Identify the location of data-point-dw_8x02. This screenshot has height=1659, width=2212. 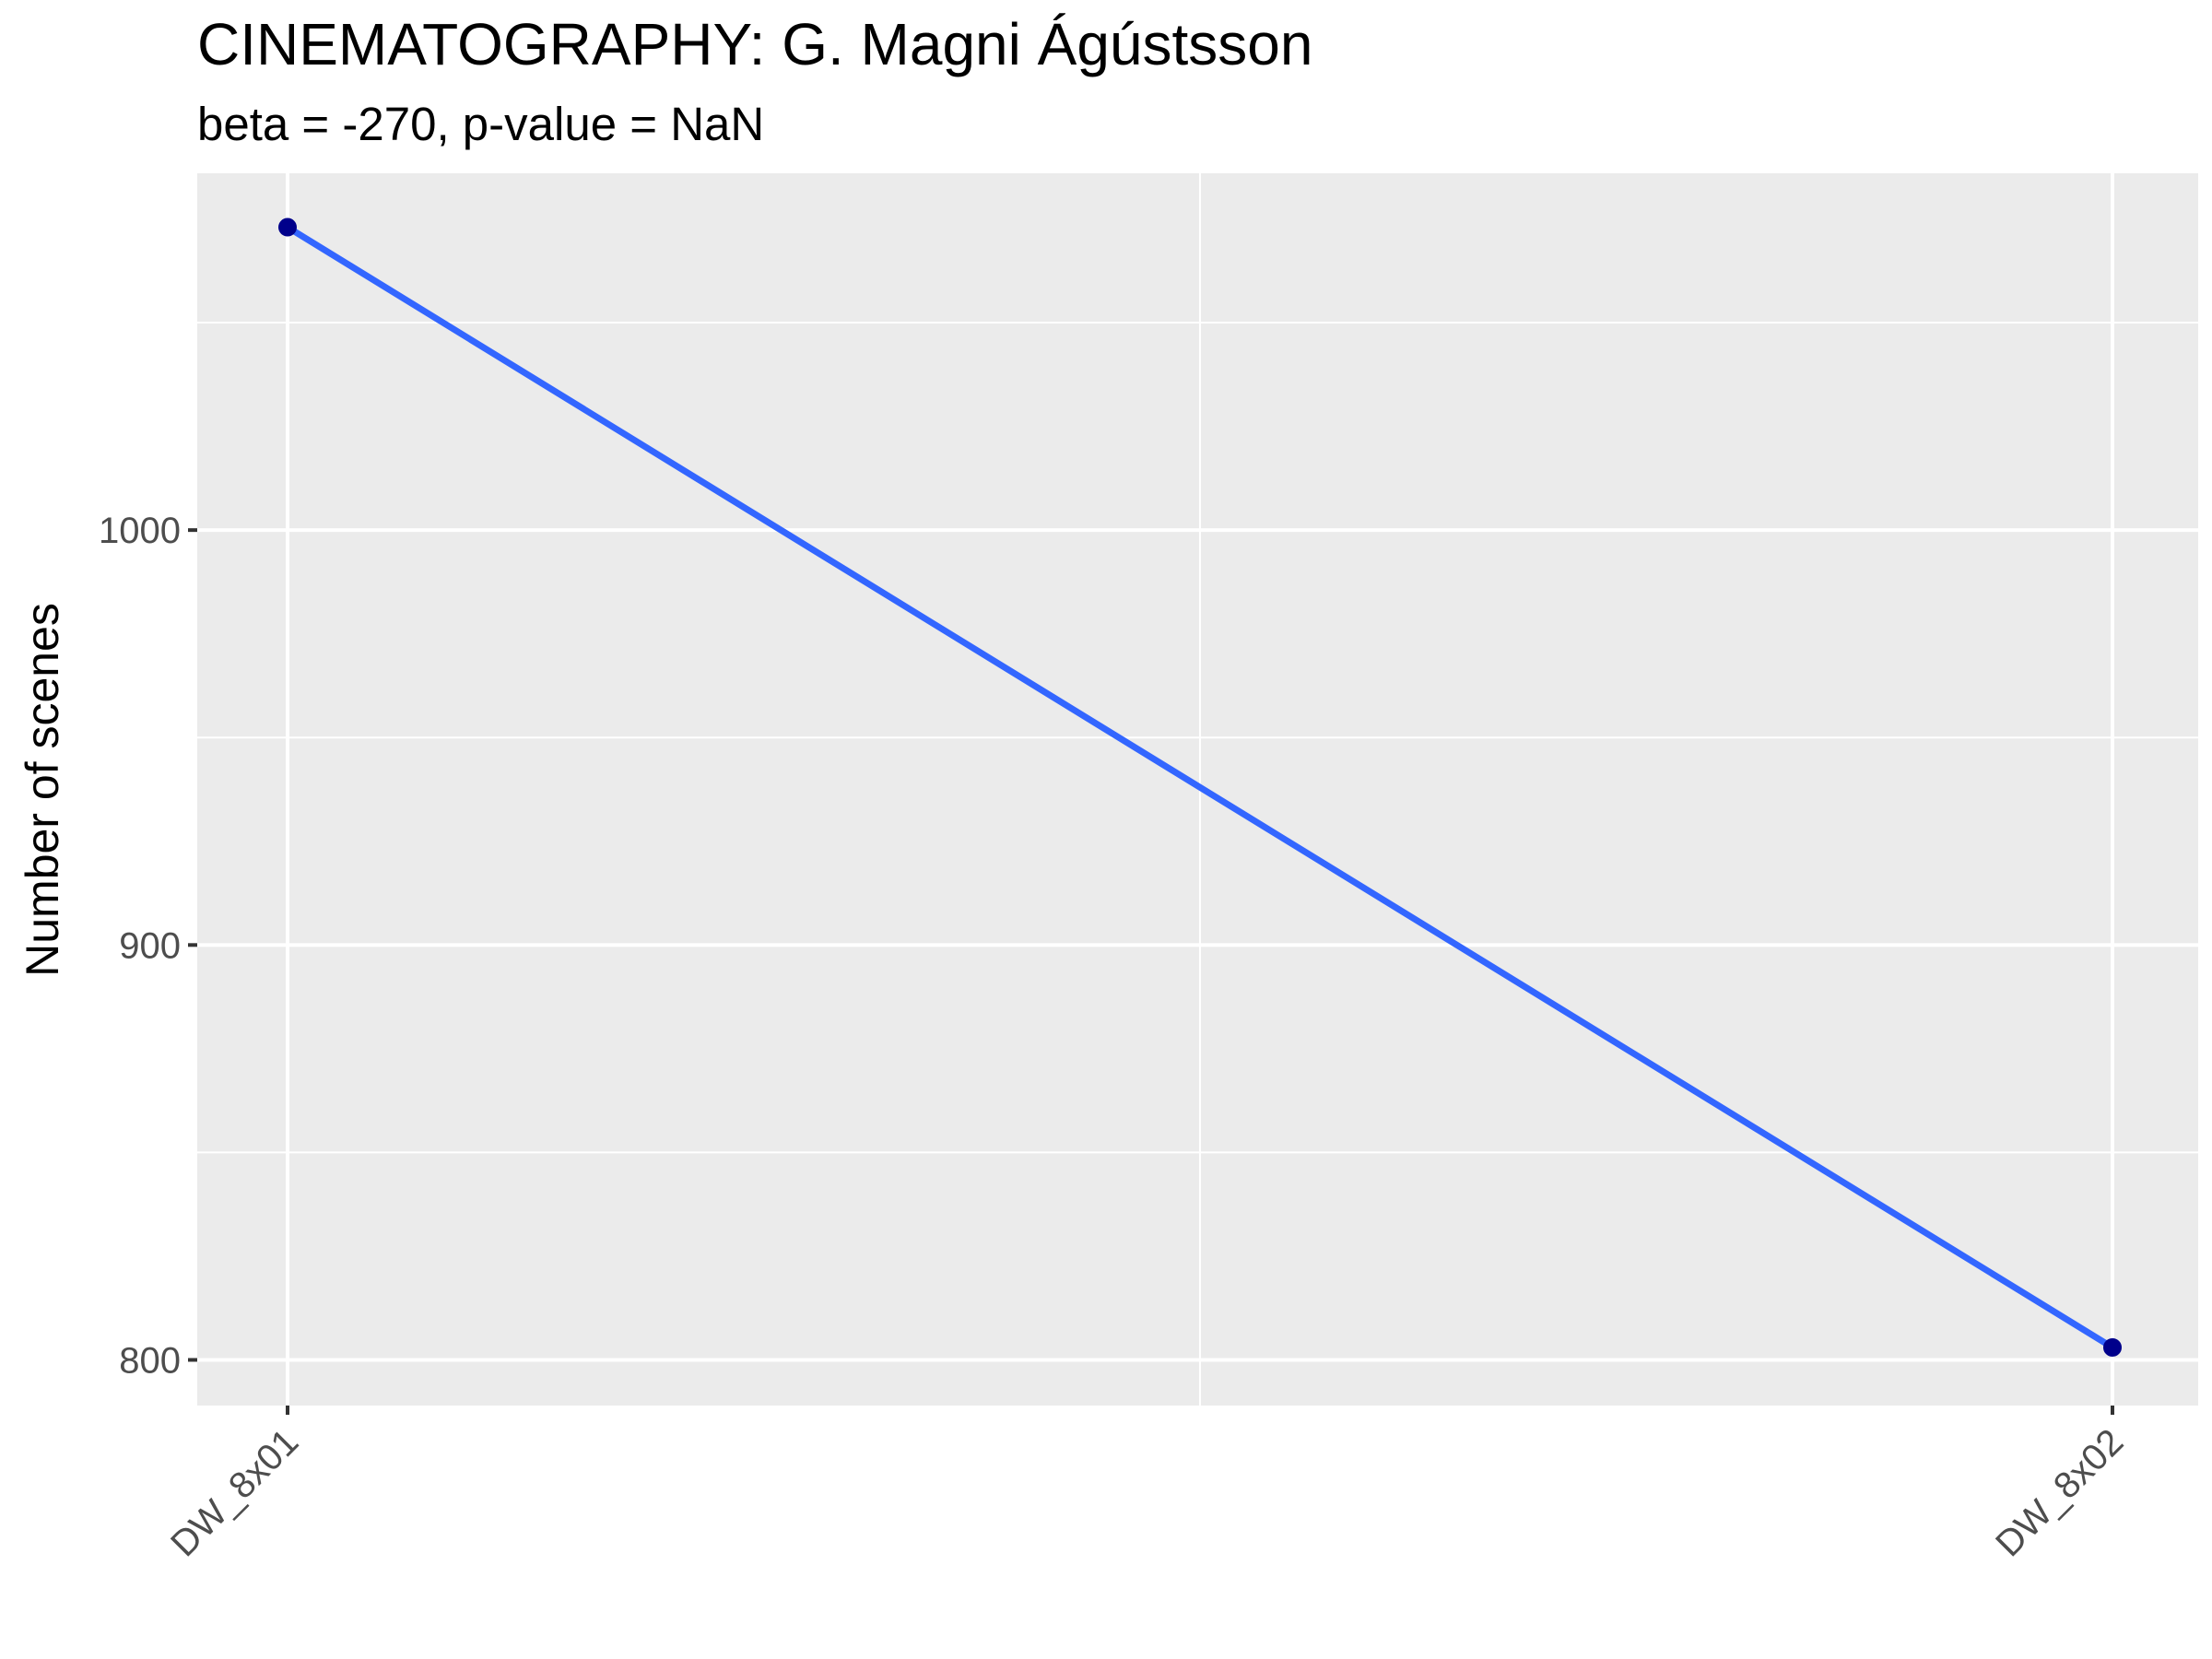
(2112, 1347).